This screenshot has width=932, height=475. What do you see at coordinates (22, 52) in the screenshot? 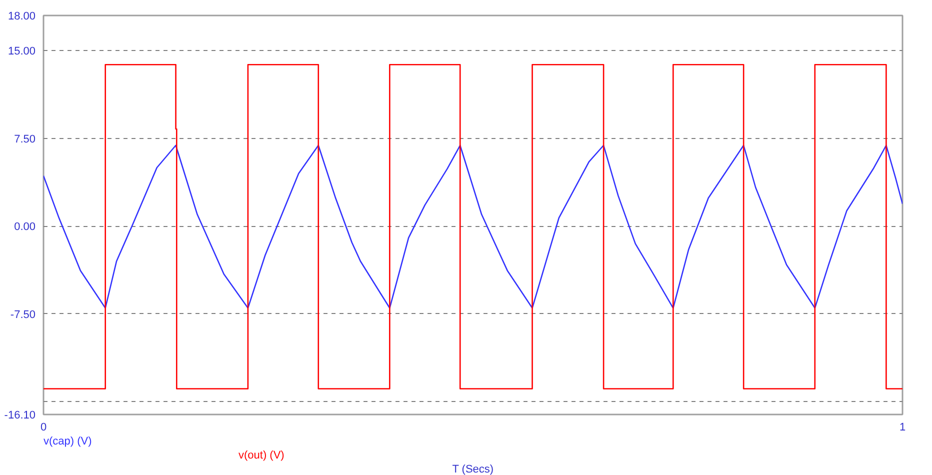
I see `y-tick-label: 15.00` at bounding box center [22, 52].